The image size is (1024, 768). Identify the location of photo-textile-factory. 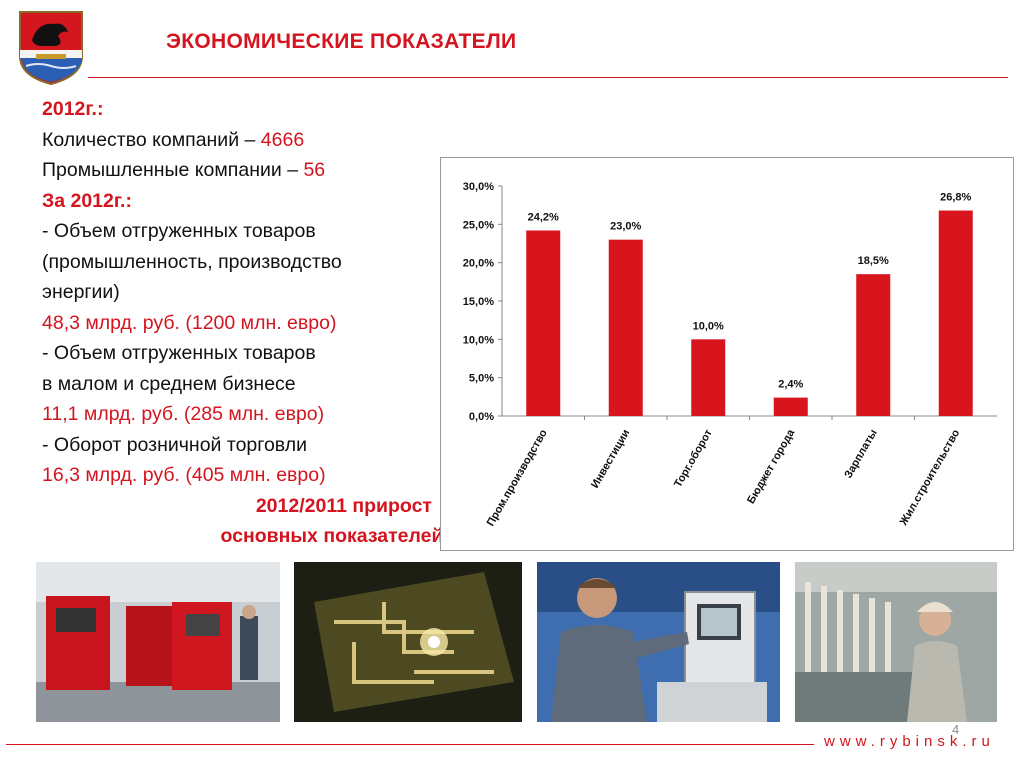
(896, 642).